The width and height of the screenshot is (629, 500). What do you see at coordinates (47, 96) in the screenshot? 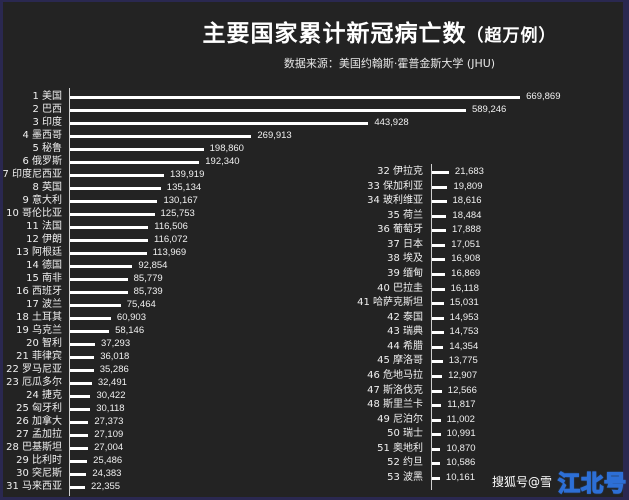
I see `category-label: 1 美国` at bounding box center [47, 96].